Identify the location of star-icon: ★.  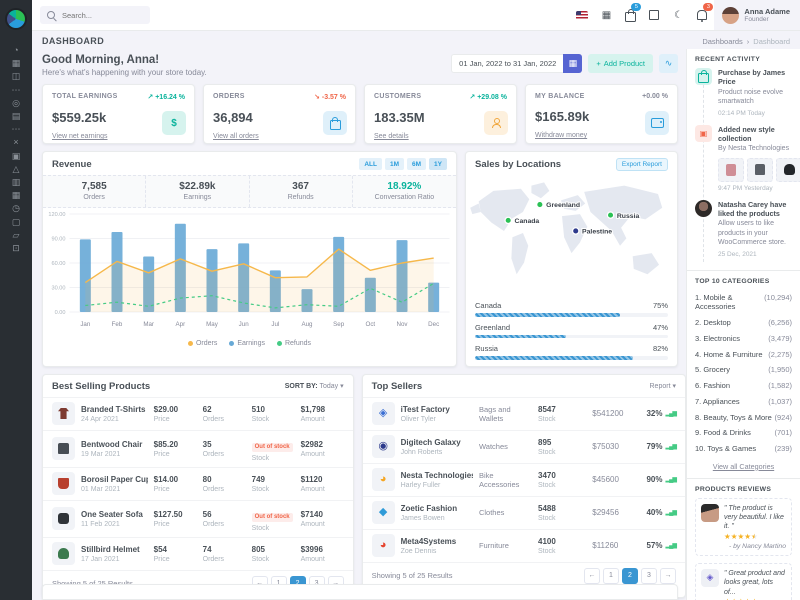
(754, 536).